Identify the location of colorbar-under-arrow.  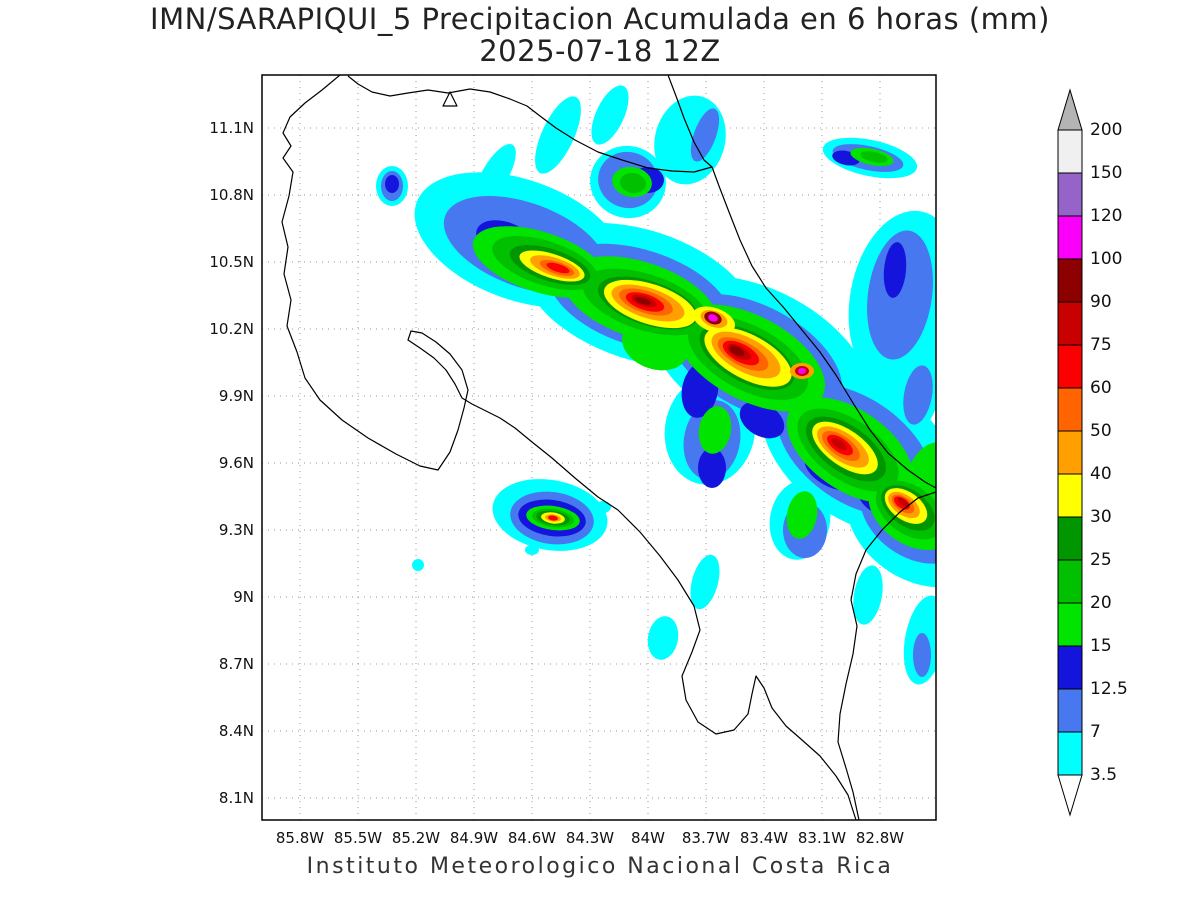
(1070, 795).